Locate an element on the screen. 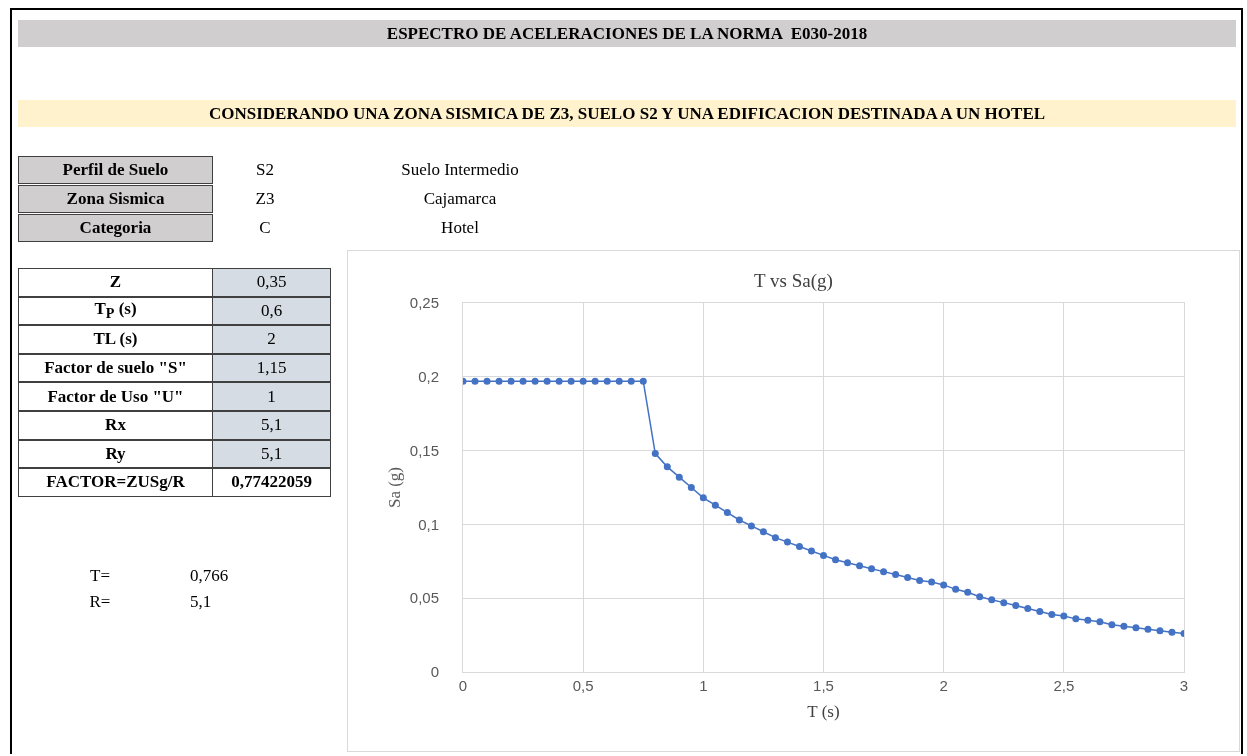 The height and width of the screenshot is (756, 1247). y-tick-label: 0,05 is located at coordinates (424, 598).